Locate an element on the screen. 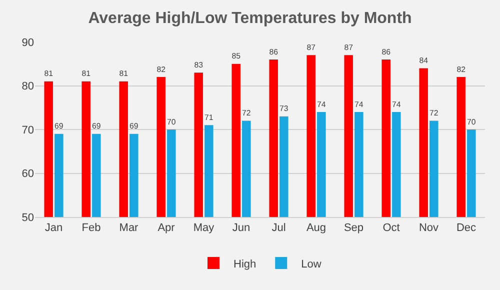 Image resolution: width=500 pixels, height=290 pixels. data-label: 71 is located at coordinates (209, 117).